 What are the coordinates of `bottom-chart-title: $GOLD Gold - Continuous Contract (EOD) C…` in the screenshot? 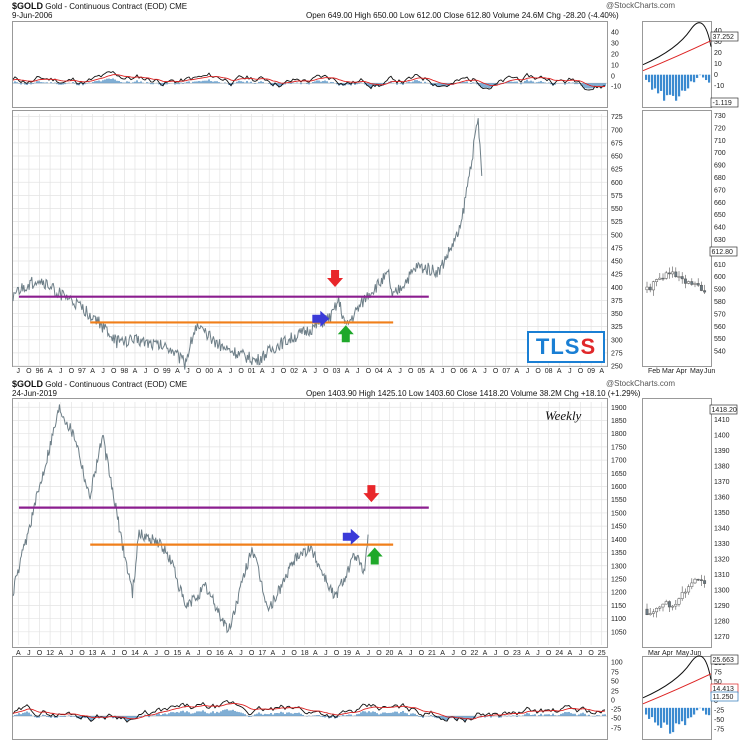 It's located at (100, 384).